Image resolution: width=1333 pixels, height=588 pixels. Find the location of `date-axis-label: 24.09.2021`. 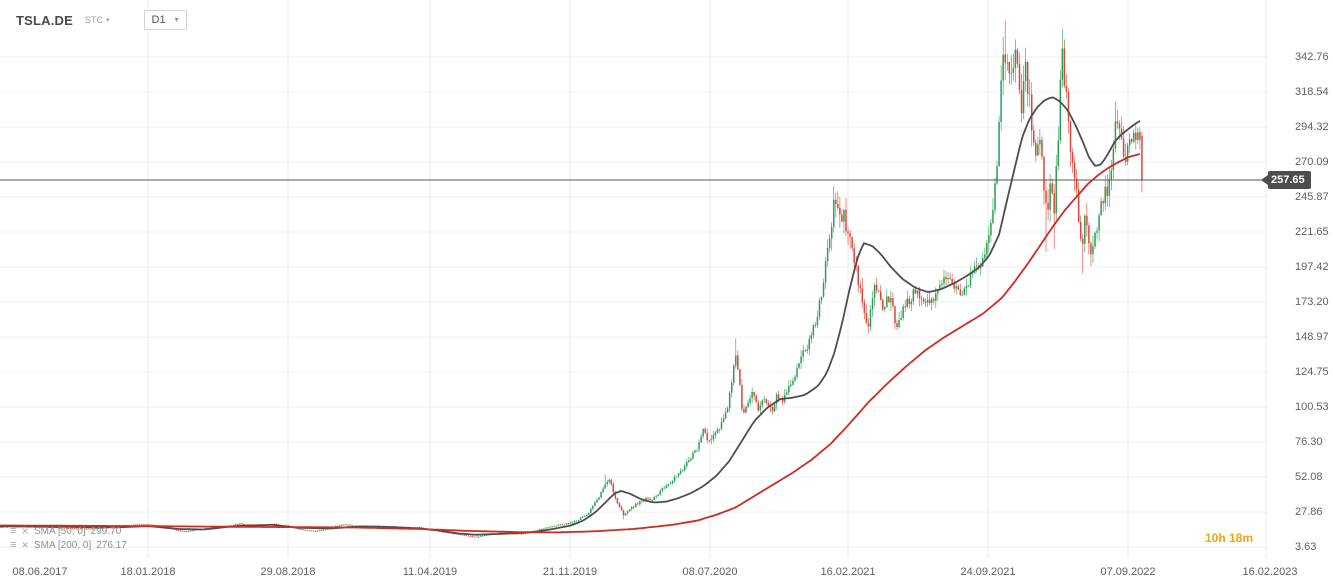

date-axis-label: 24.09.2021 is located at coordinates (988, 572).